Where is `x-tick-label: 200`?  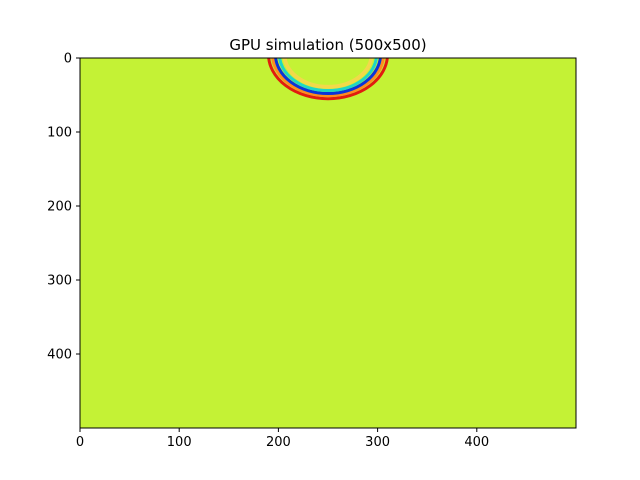
x-tick-label: 200 is located at coordinates (278, 442).